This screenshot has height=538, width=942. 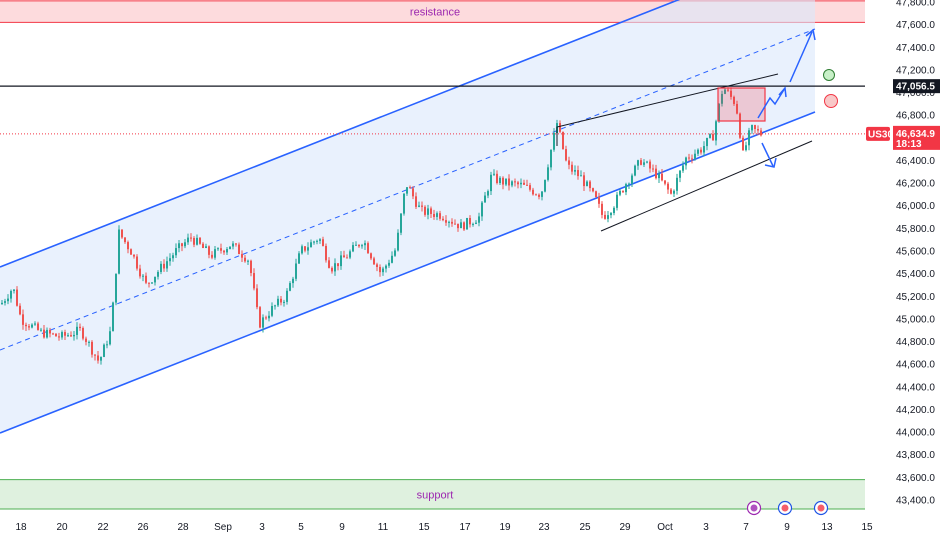 What do you see at coordinates (915, 365) in the screenshot?
I see `y-tick-label: 44,600.0` at bounding box center [915, 365].